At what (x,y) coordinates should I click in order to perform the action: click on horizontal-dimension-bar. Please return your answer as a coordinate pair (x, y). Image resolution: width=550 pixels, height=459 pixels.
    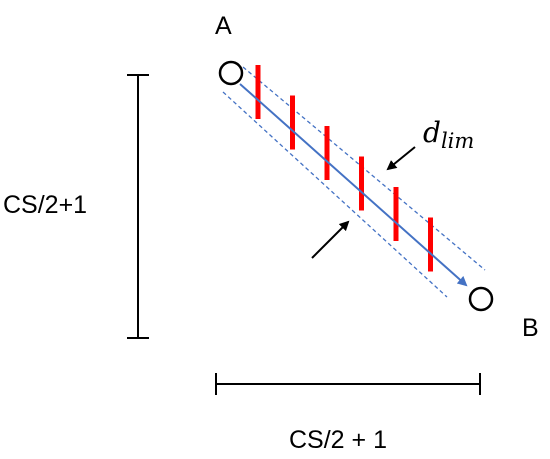
    Looking at the image, I should click on (348, 384).